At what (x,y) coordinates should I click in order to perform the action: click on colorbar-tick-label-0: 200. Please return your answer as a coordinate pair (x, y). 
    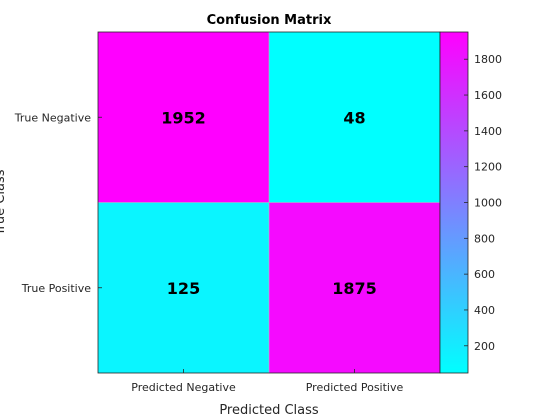
    Looking at the image, I should click on (484, 346).